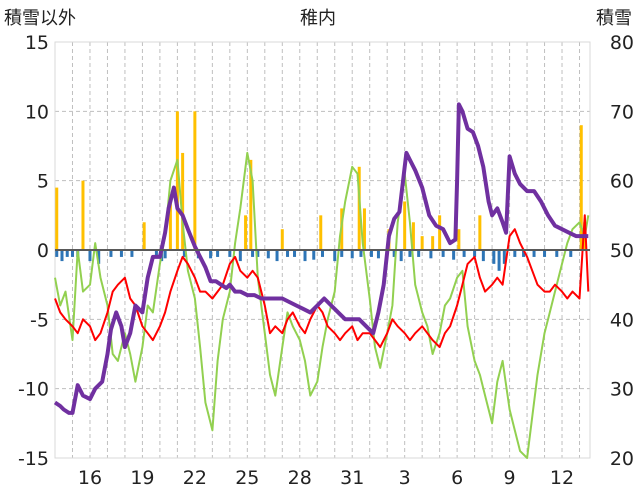  What do you see at coordinates (622, 390) in the screenshot?
I see `right-tick-label: 30` at bounding box center [622, 390].